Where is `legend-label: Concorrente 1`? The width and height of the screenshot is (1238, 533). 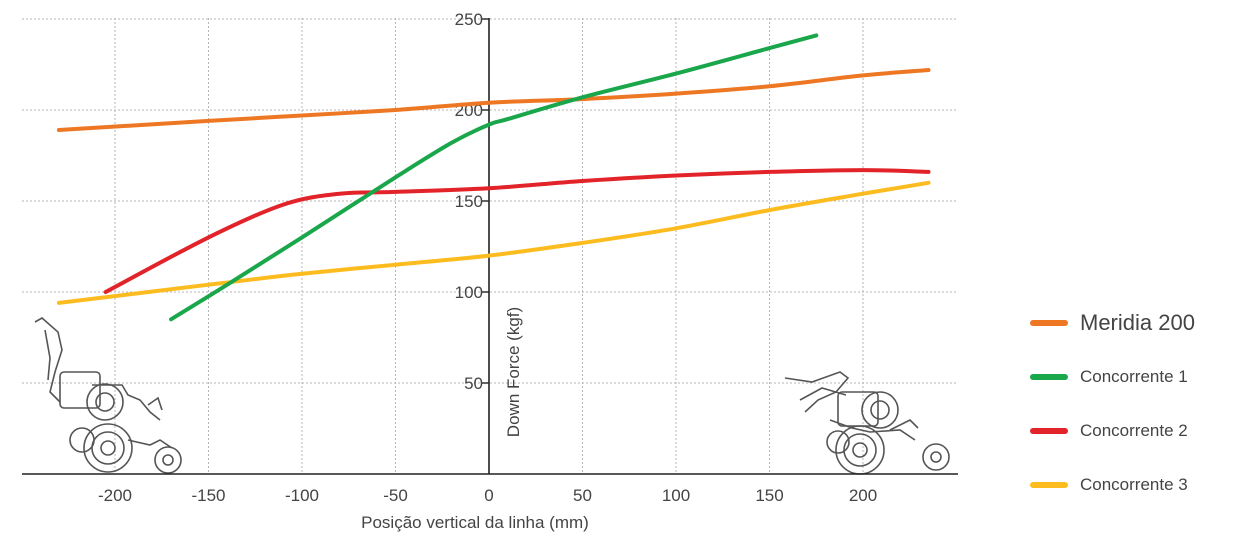 legend-label: Concorrente 1 is located at coordinates (1134, 376).